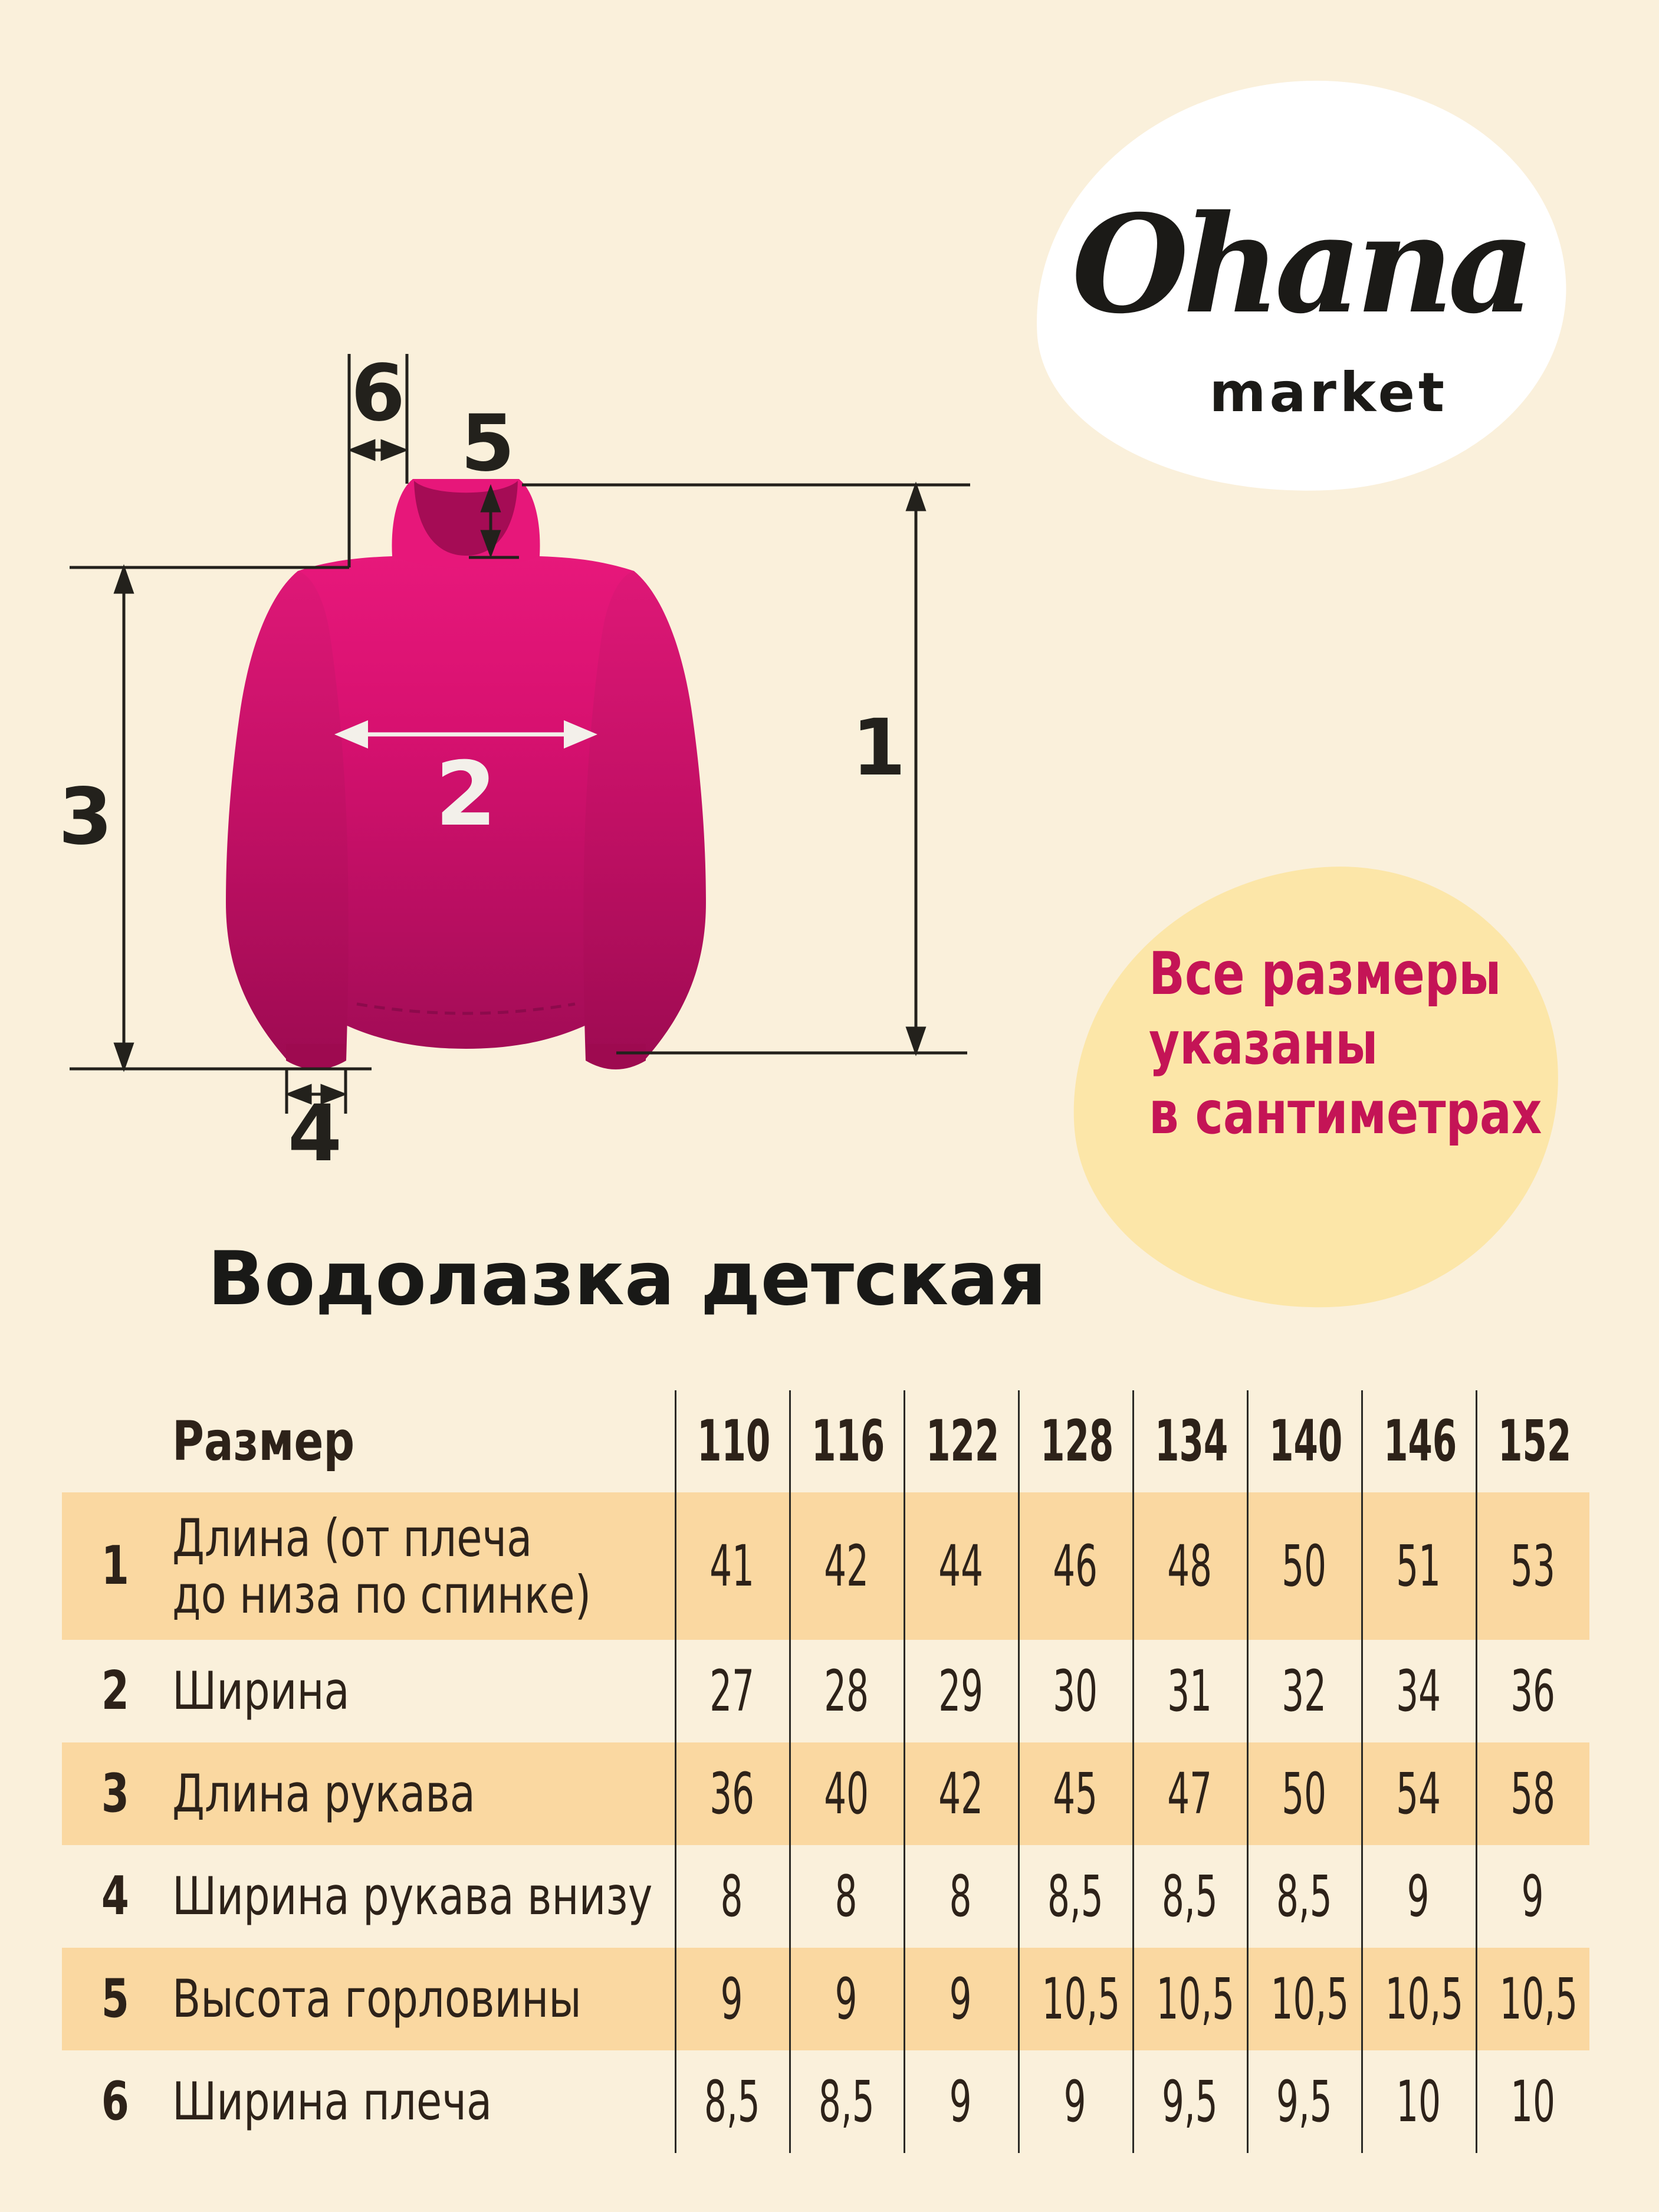  What do you see at coordinates (466, 794) in the screenshot?
I see `marker-width: 2` at bounding box center [466, 794].